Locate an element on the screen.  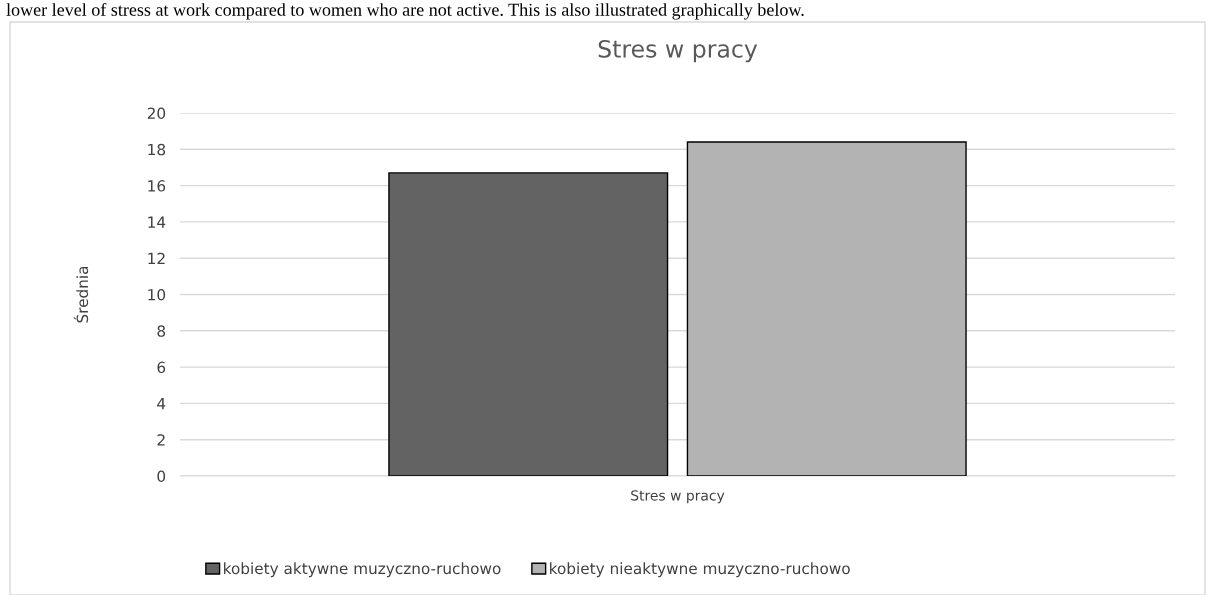
y-tick-label: 16 is located at coordinates (157, 186).